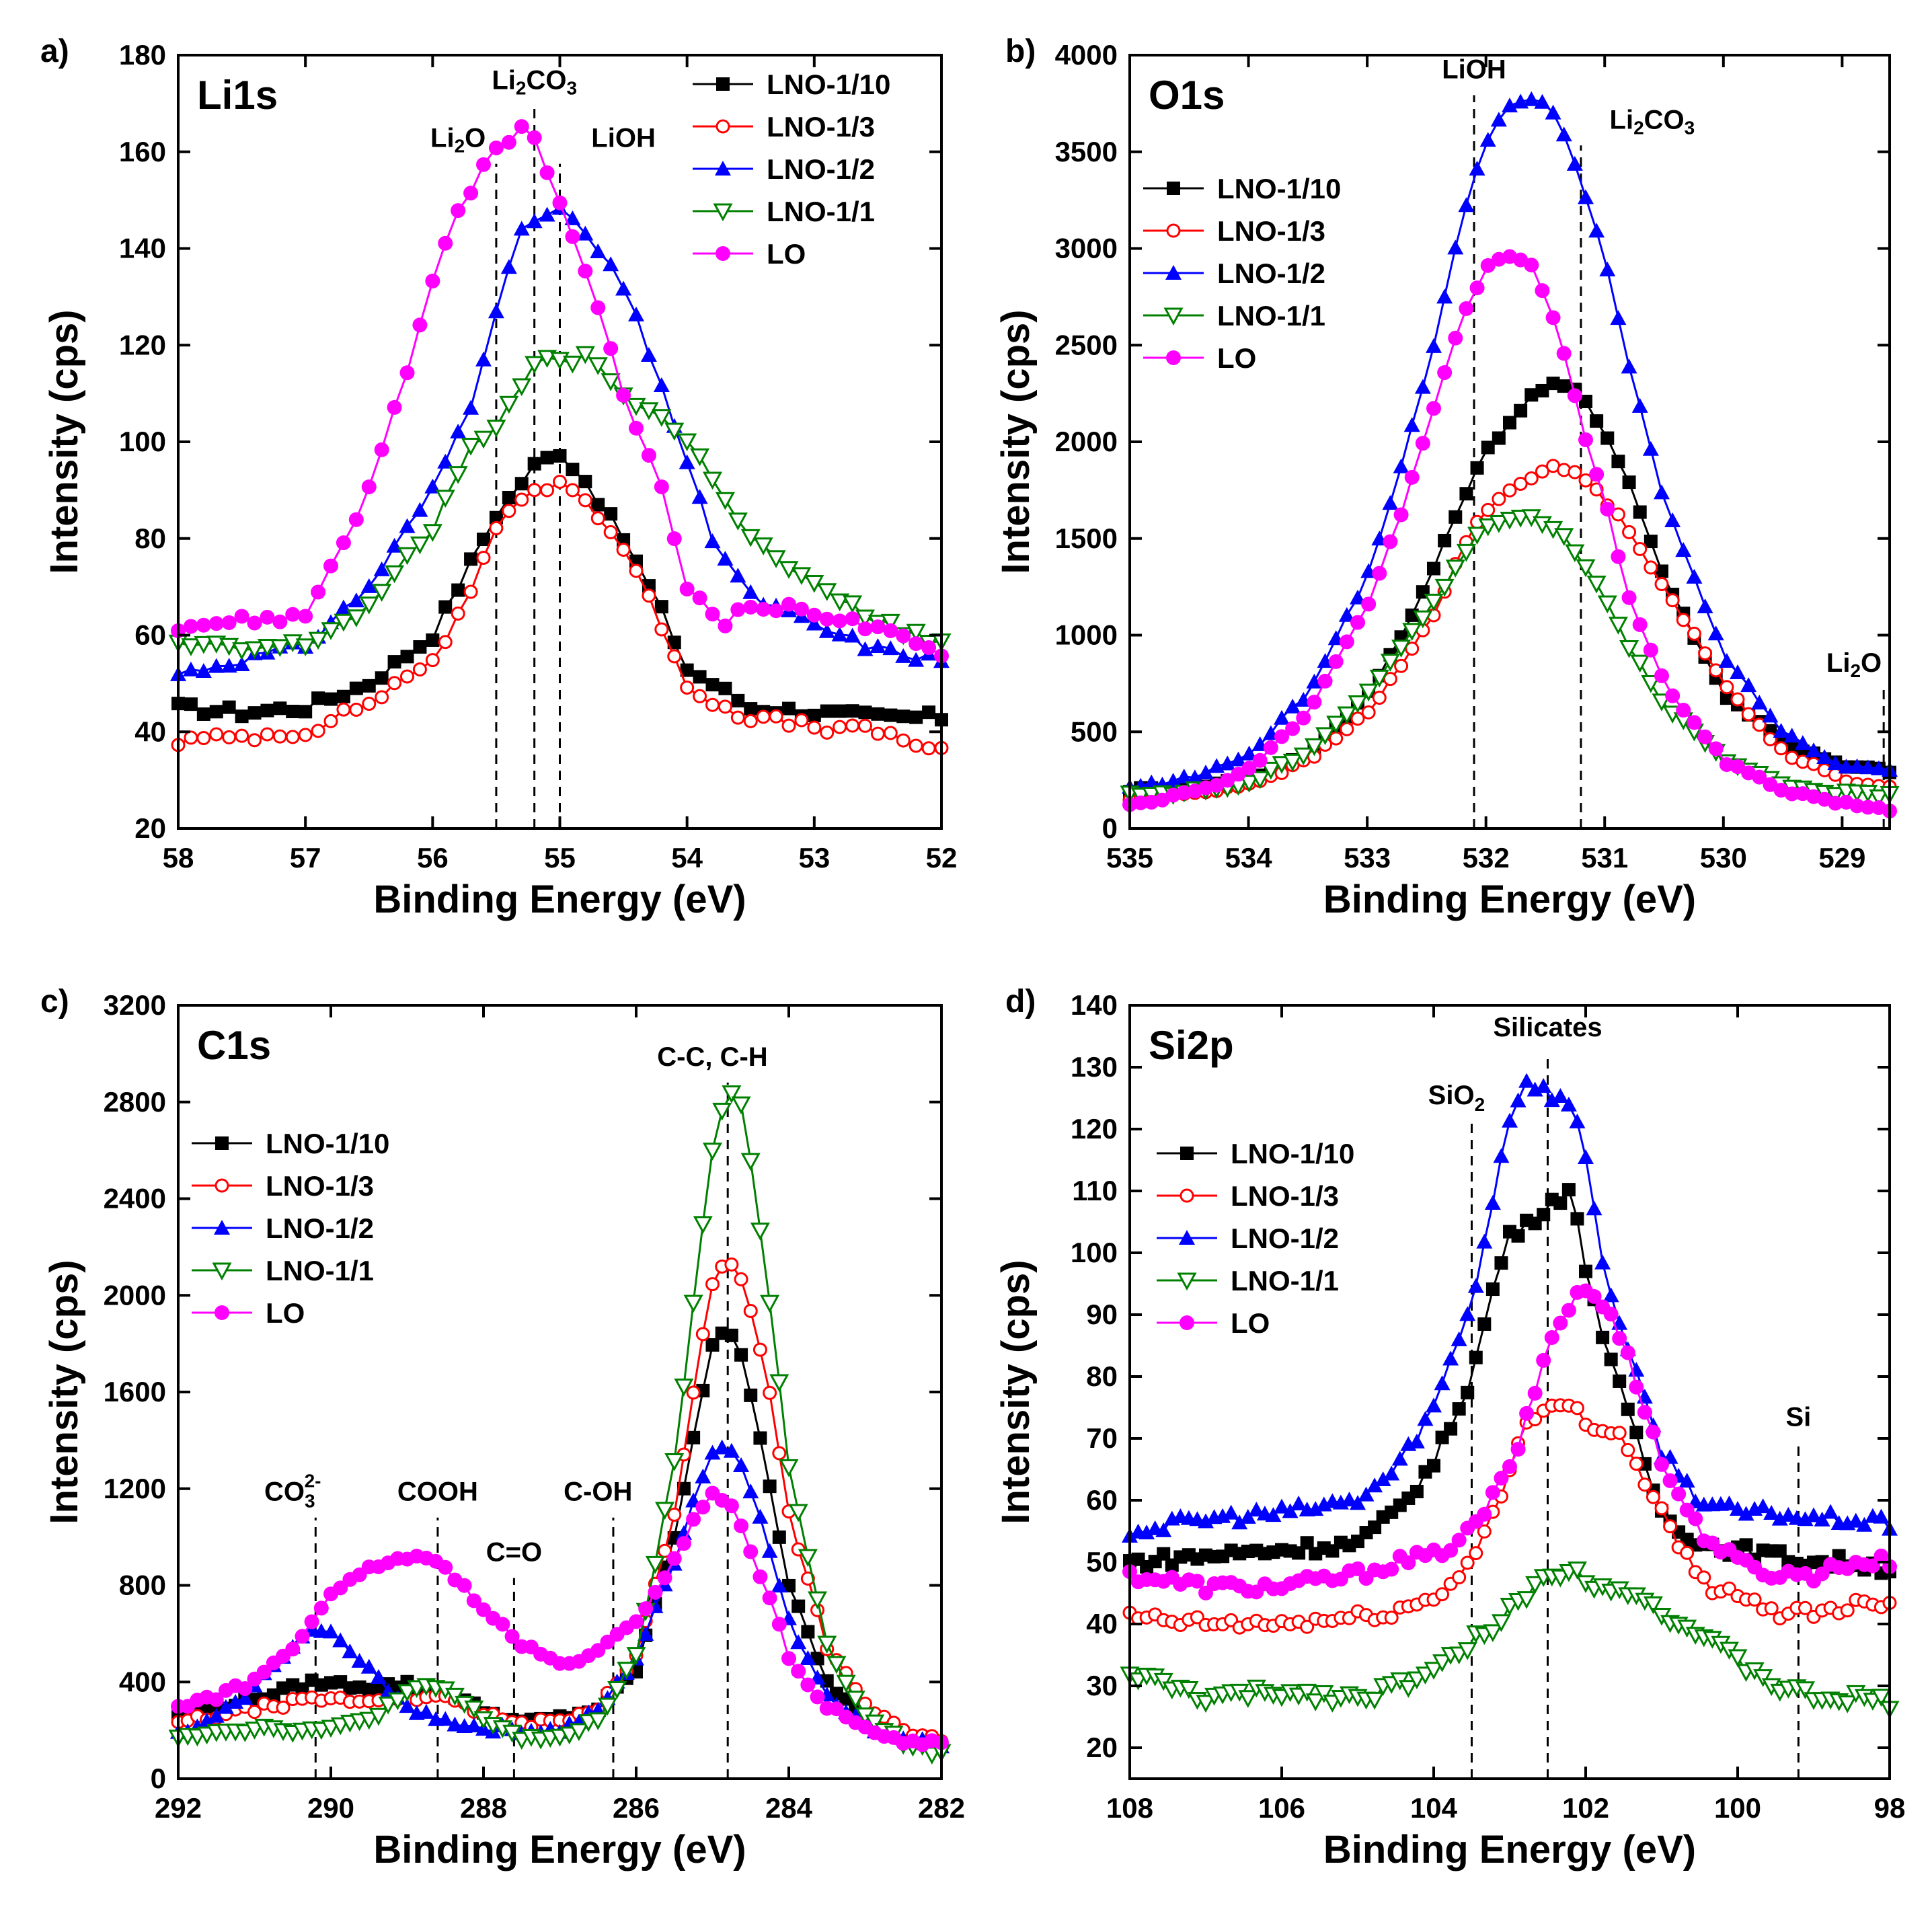 This screenshot has height=1932, width=1932. What do you see at coordinates (1841, 858) in the screenshot?
I see `x-tick-label: 529` at bounding box center [1841, 858].